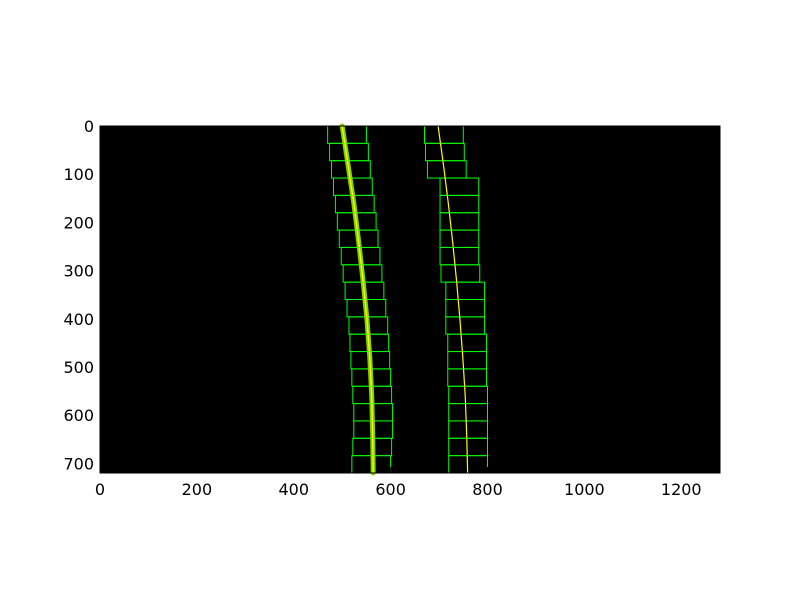  I want to click on x-tick-label: 600, so click(390, 489).